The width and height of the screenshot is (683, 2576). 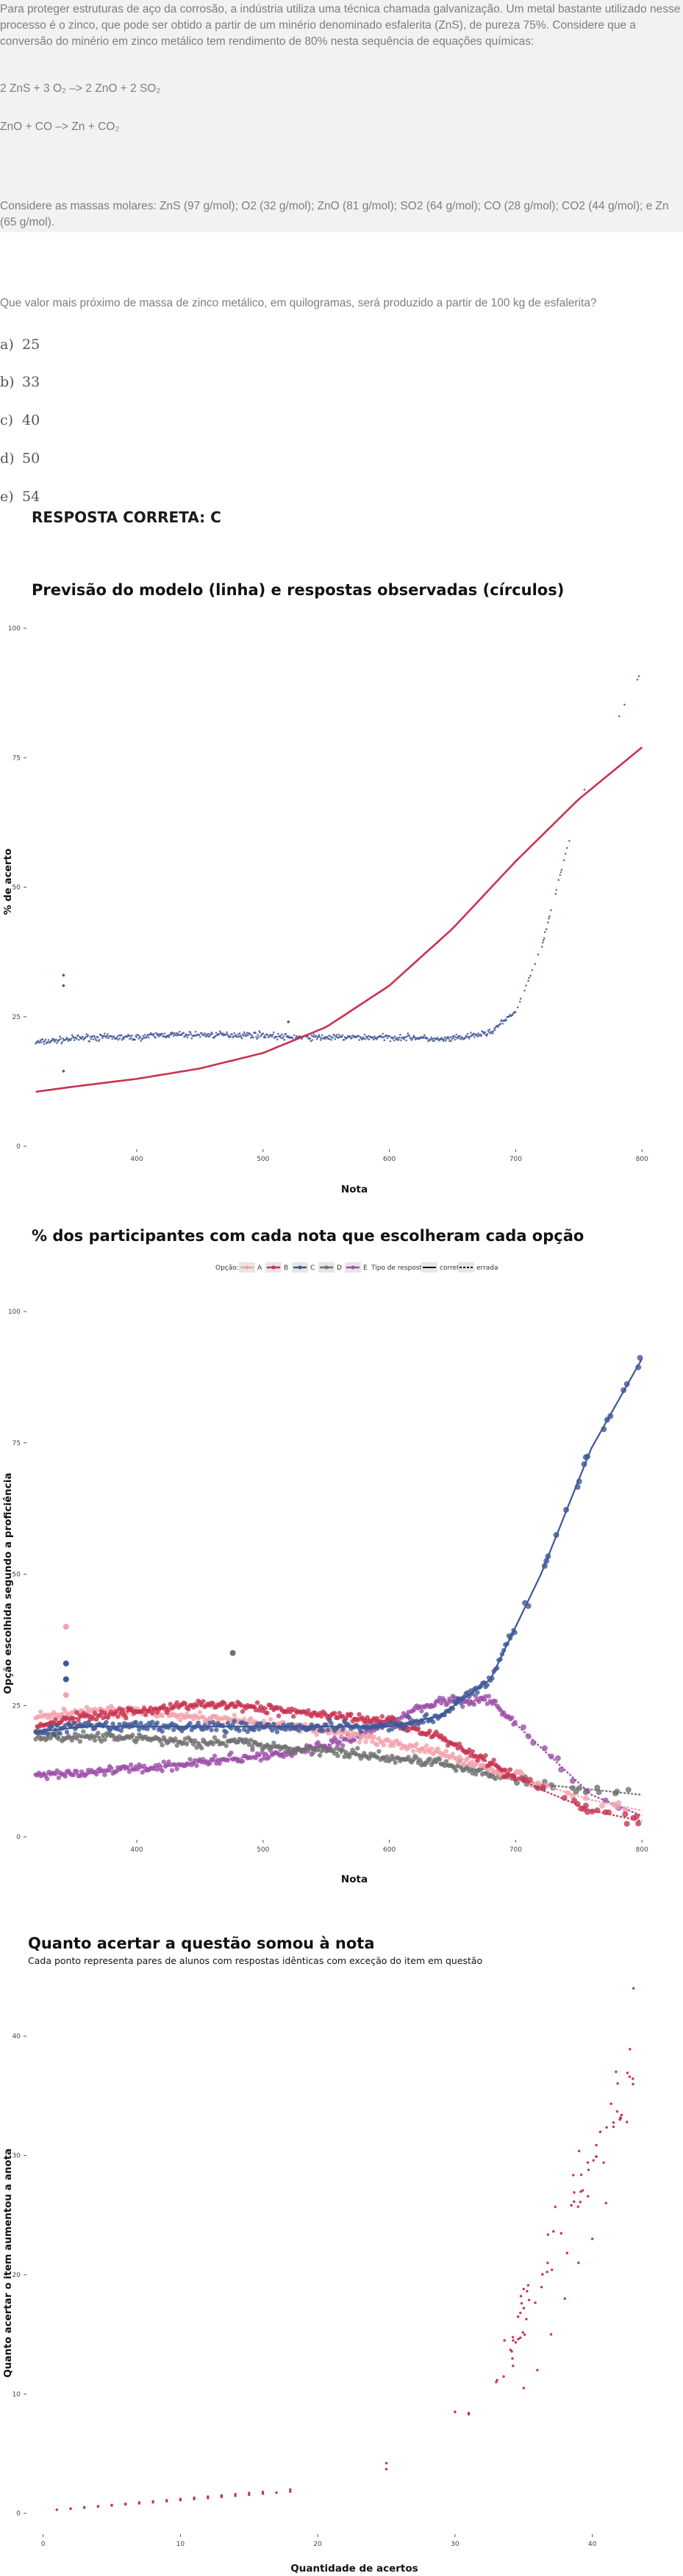 I want to click on model-line, so click(x=339, y=919).